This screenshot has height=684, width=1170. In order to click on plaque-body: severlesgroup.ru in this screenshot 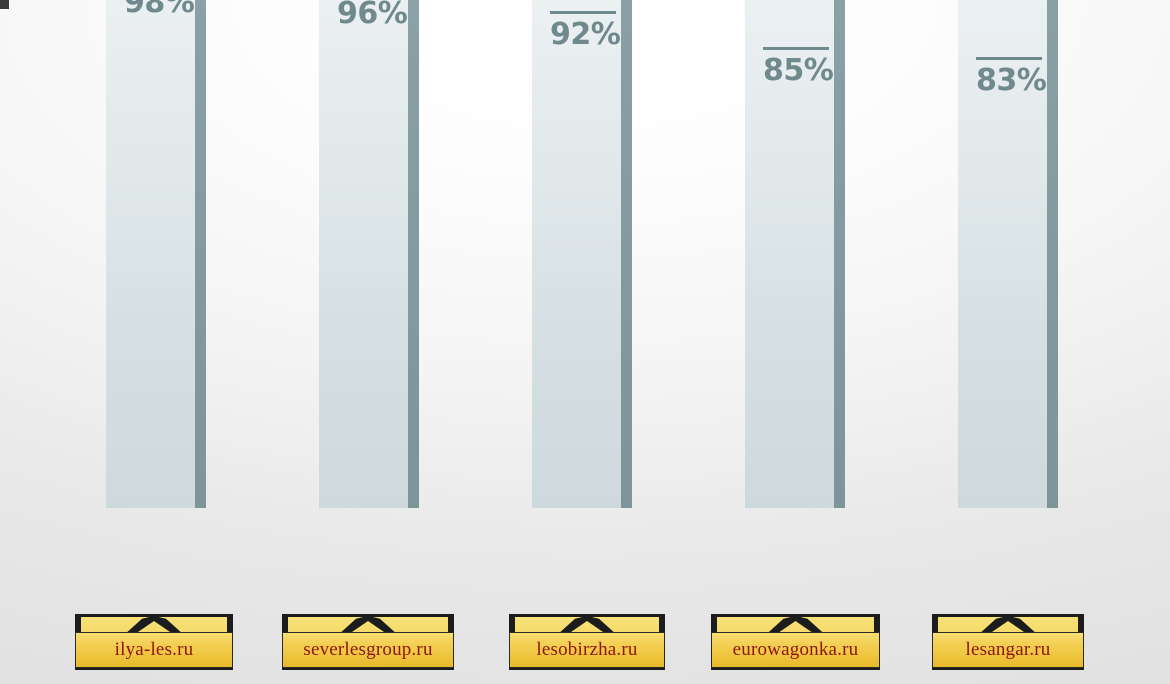, I will do `click(368, 650)`.